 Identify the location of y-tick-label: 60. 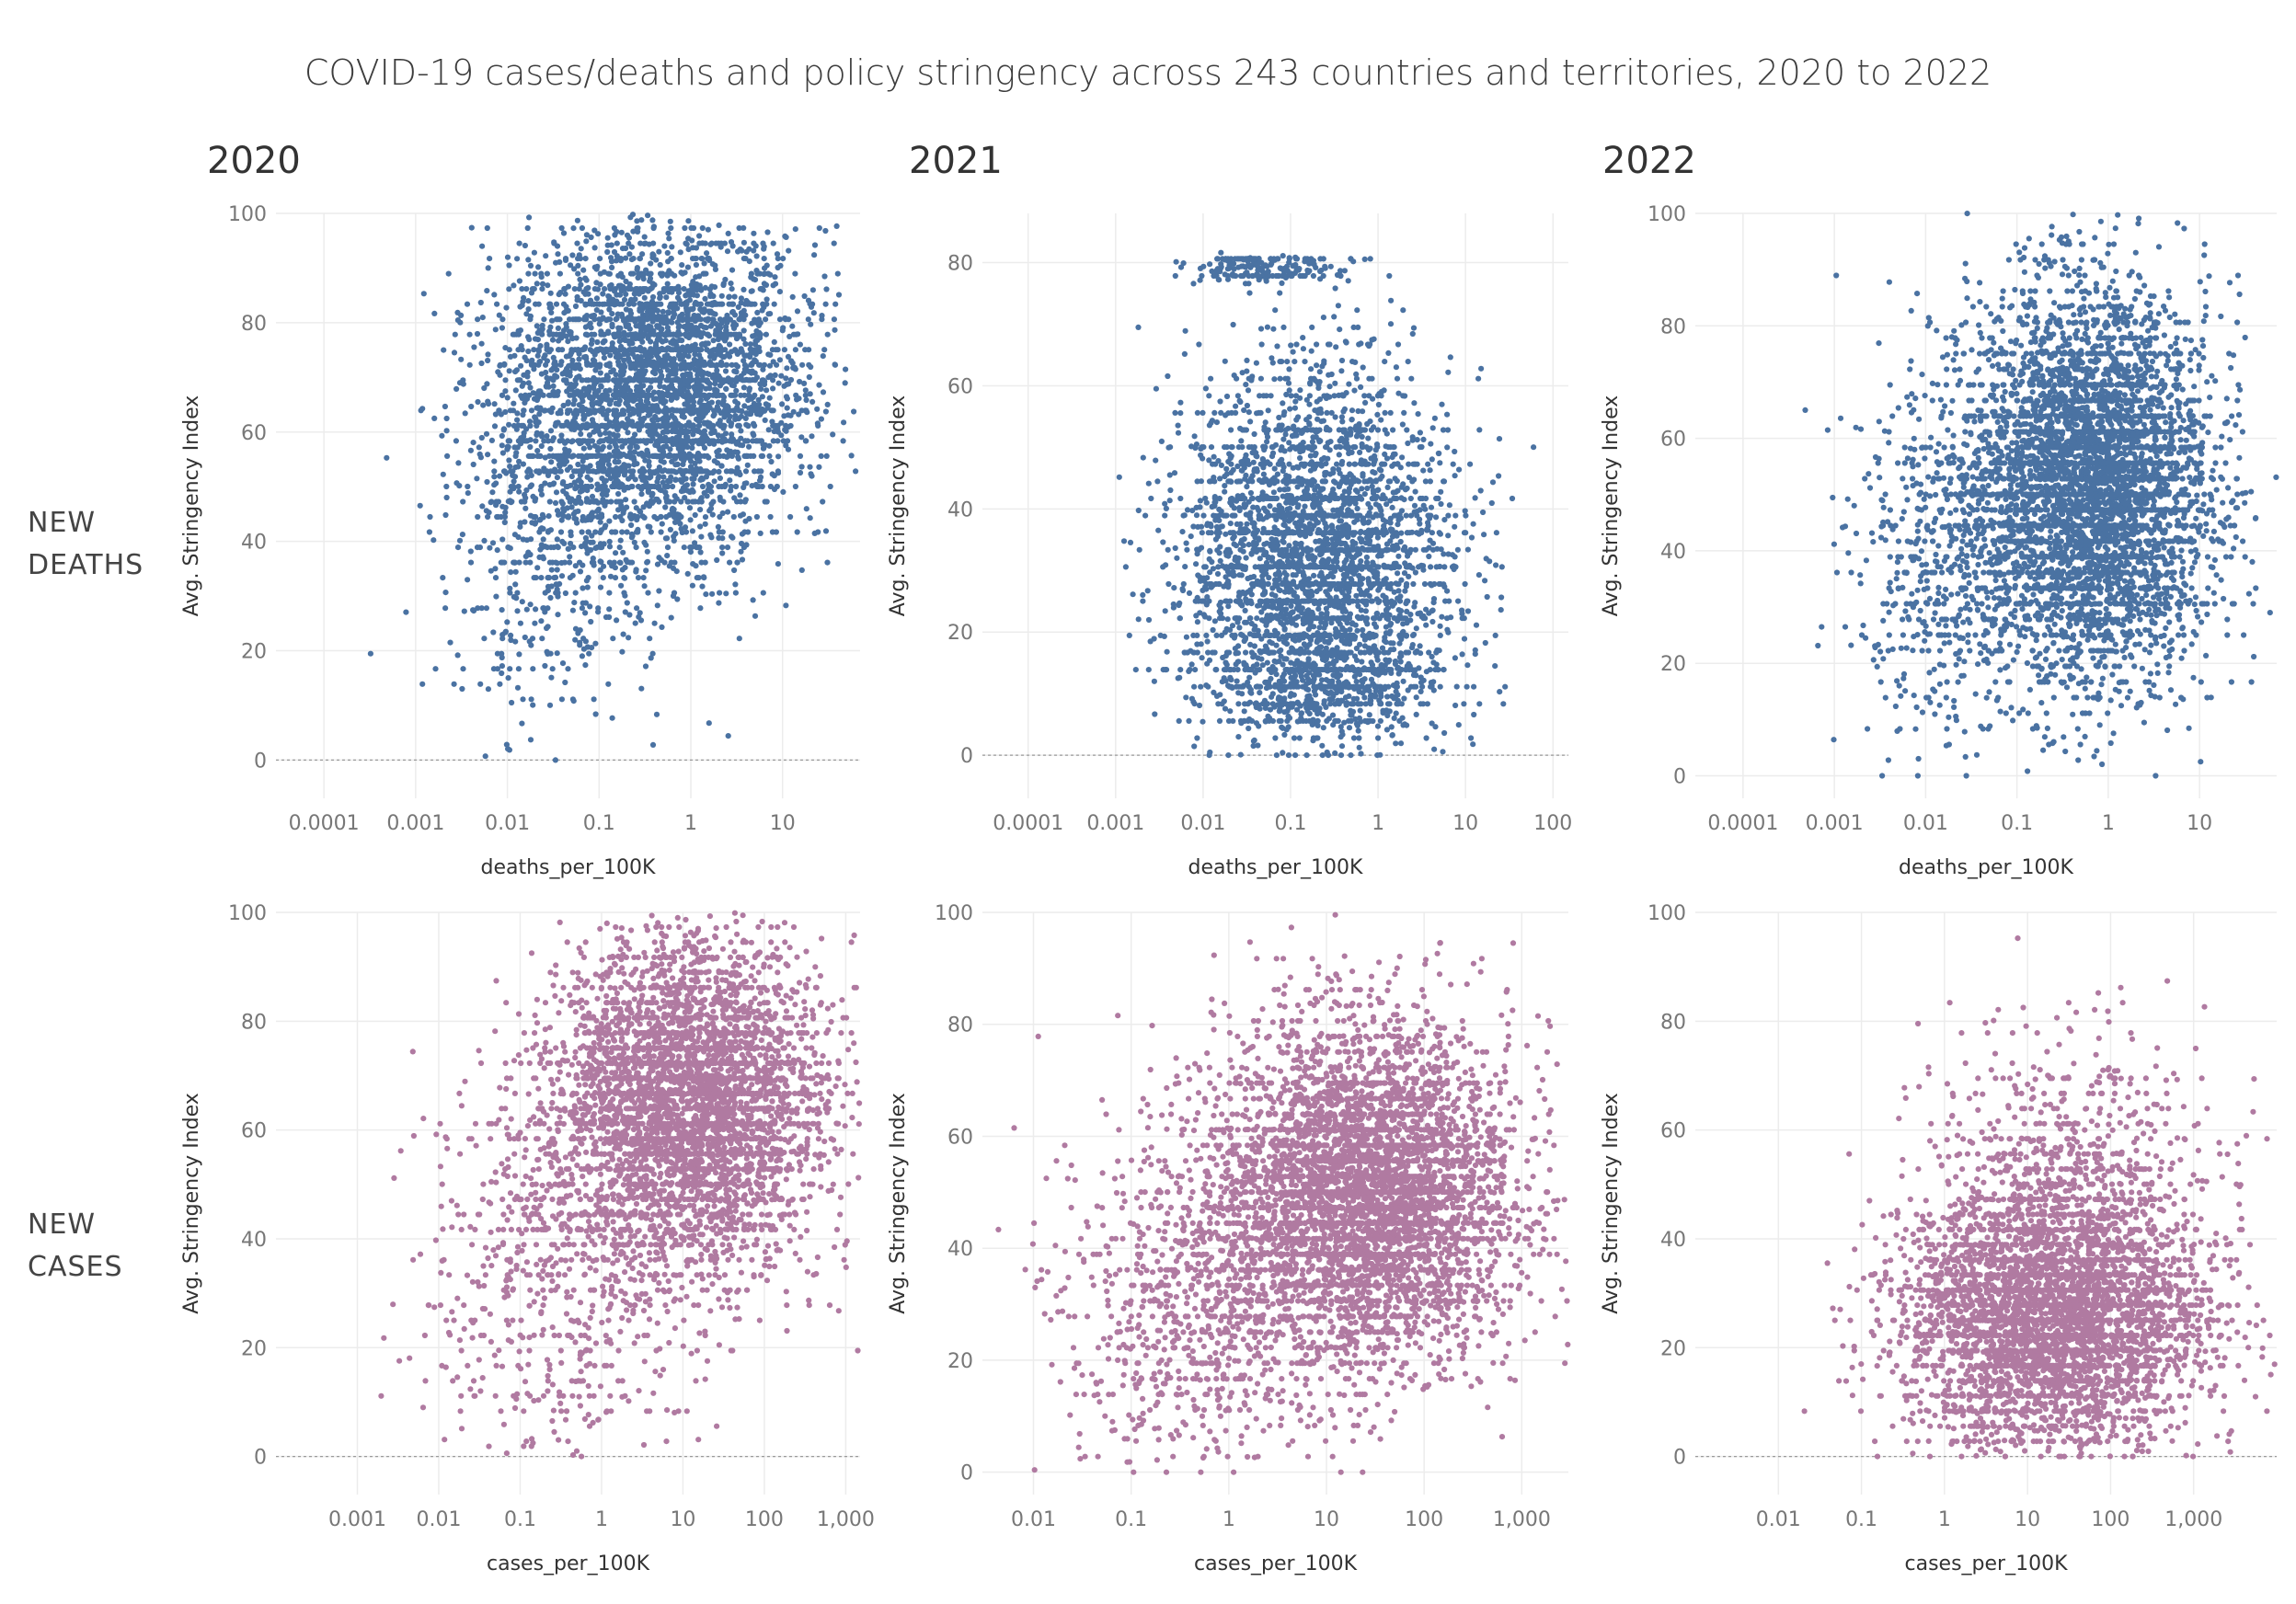
(254, 433).